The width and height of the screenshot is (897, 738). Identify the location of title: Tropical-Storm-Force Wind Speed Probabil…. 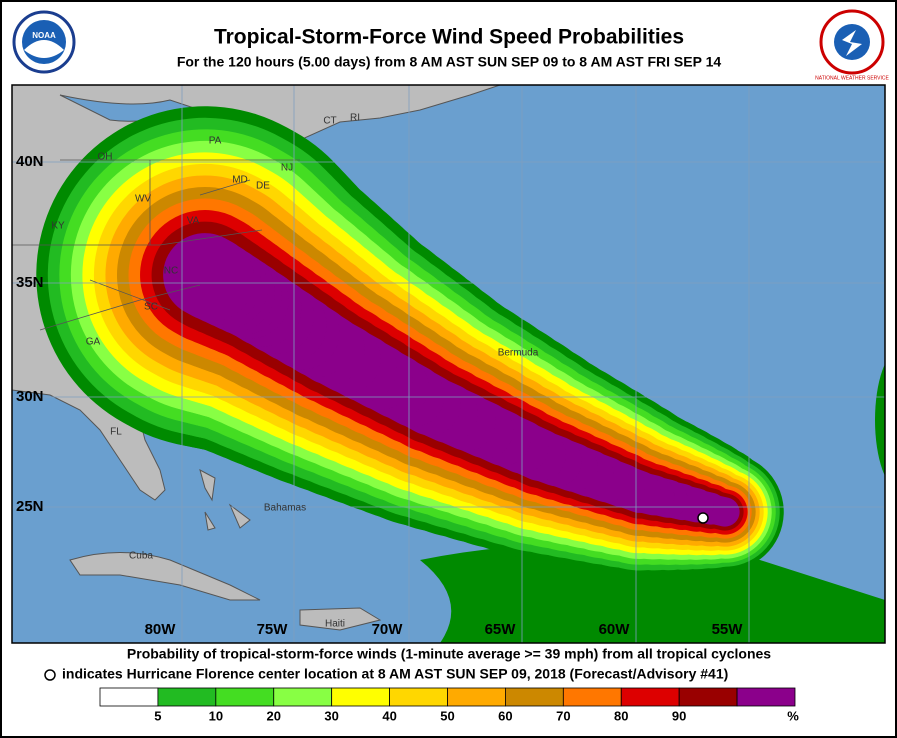
(449, 37).